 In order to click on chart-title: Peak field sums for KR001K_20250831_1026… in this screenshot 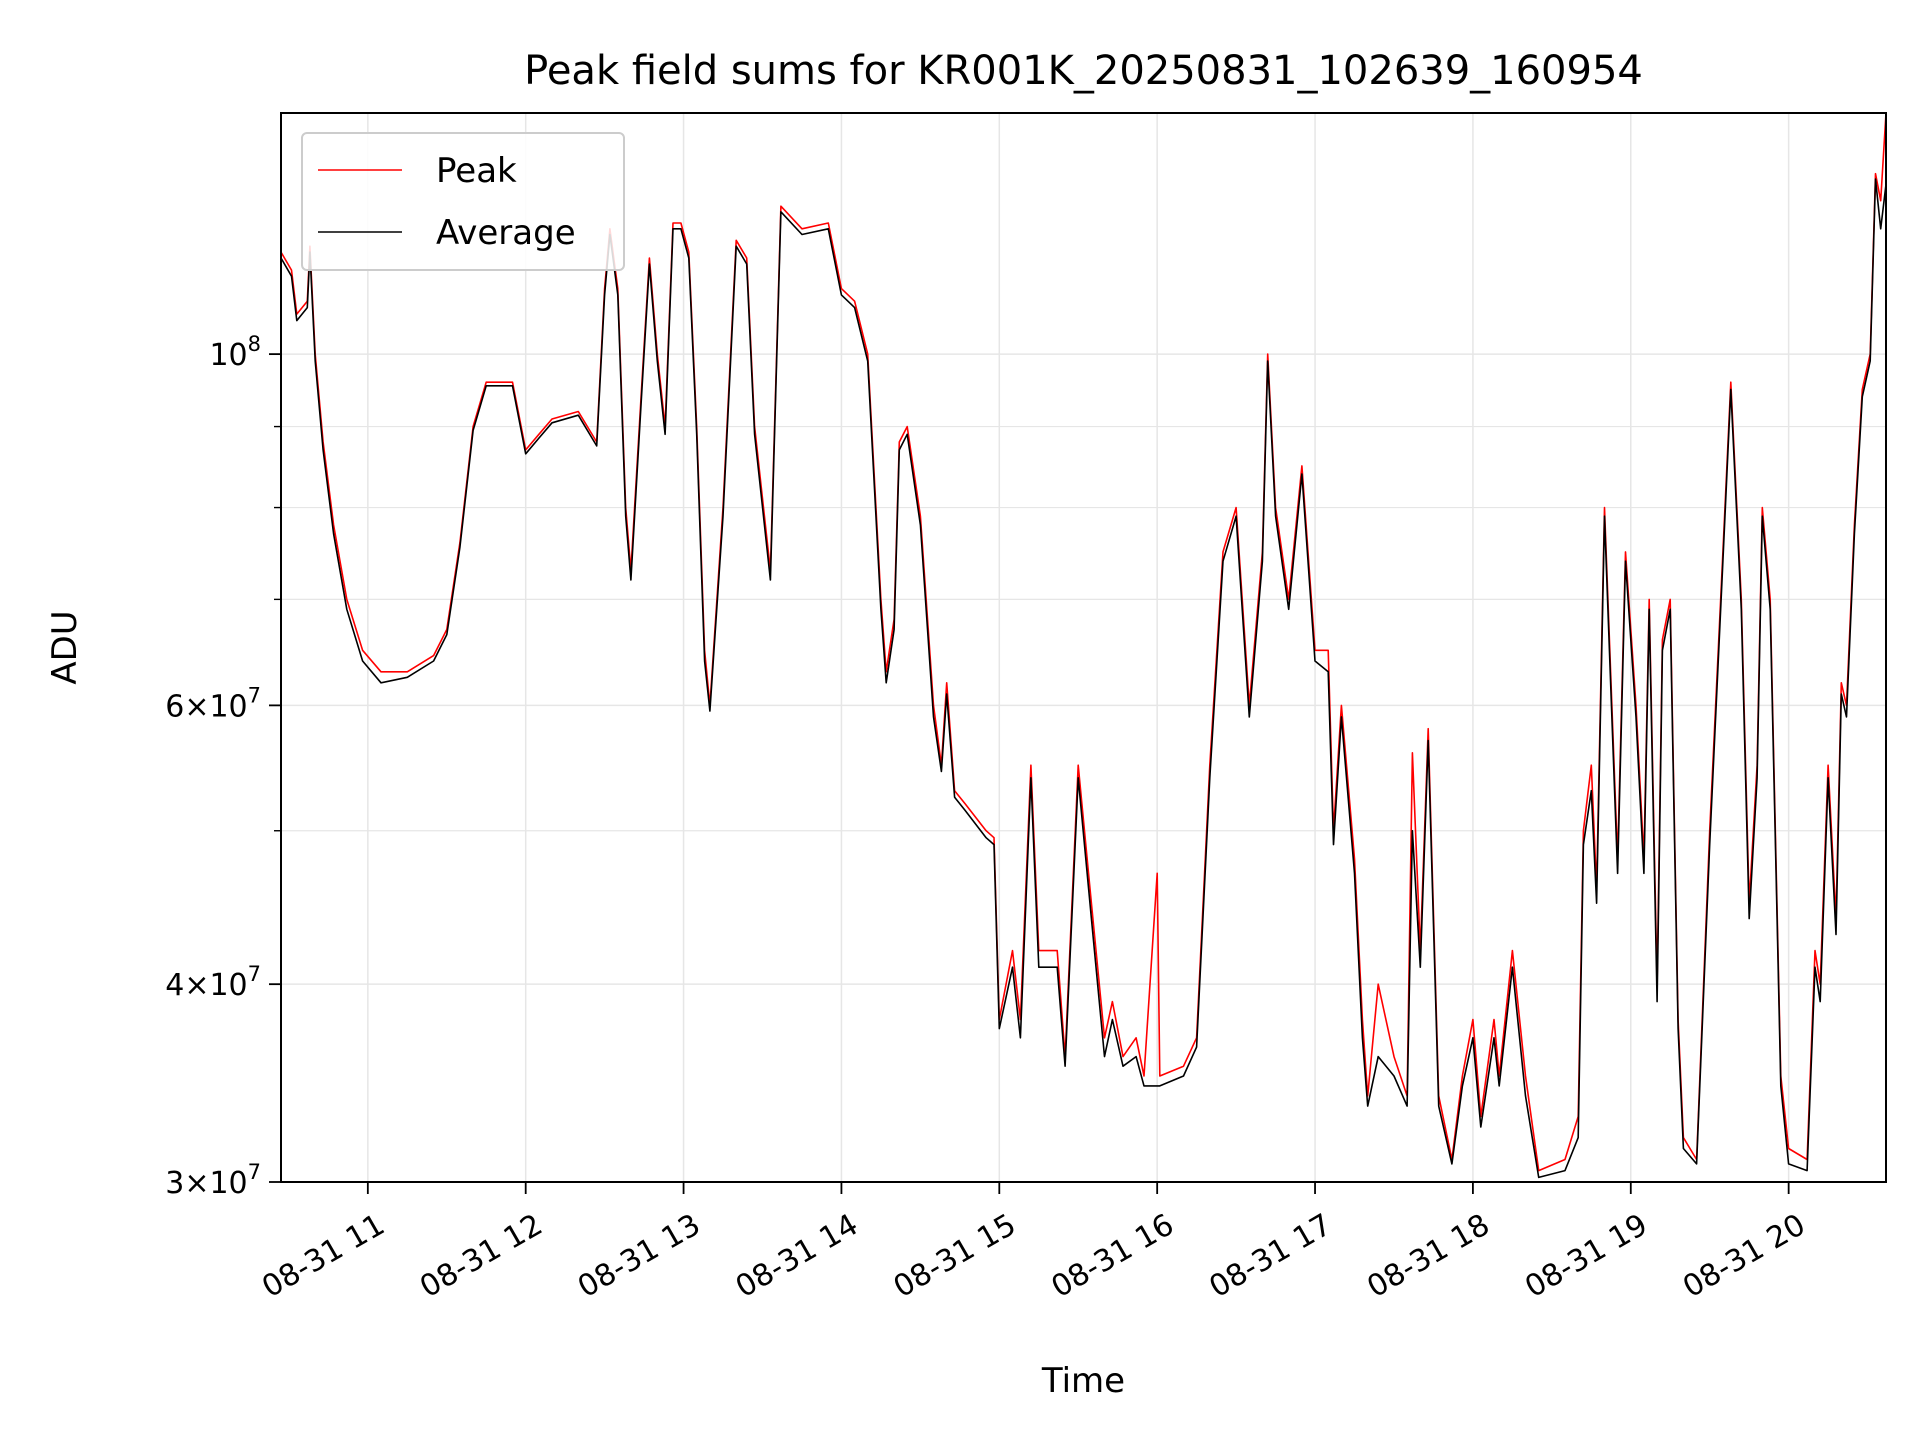, I will do `click(1083, 71)`.